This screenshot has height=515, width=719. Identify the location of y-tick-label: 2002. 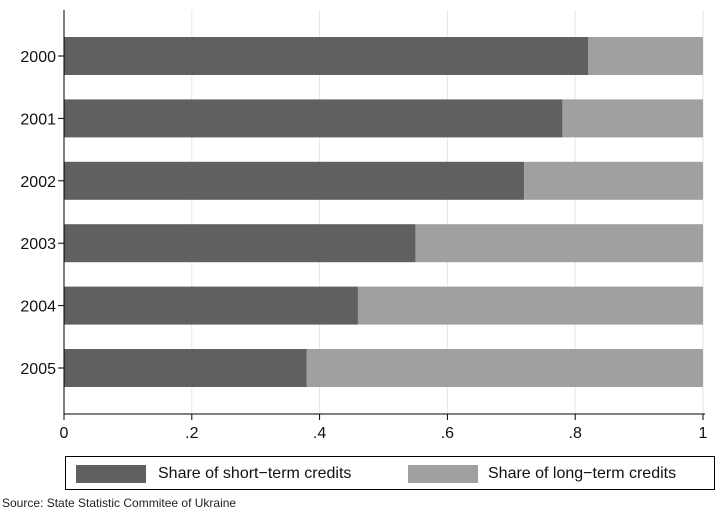
(38, 182).